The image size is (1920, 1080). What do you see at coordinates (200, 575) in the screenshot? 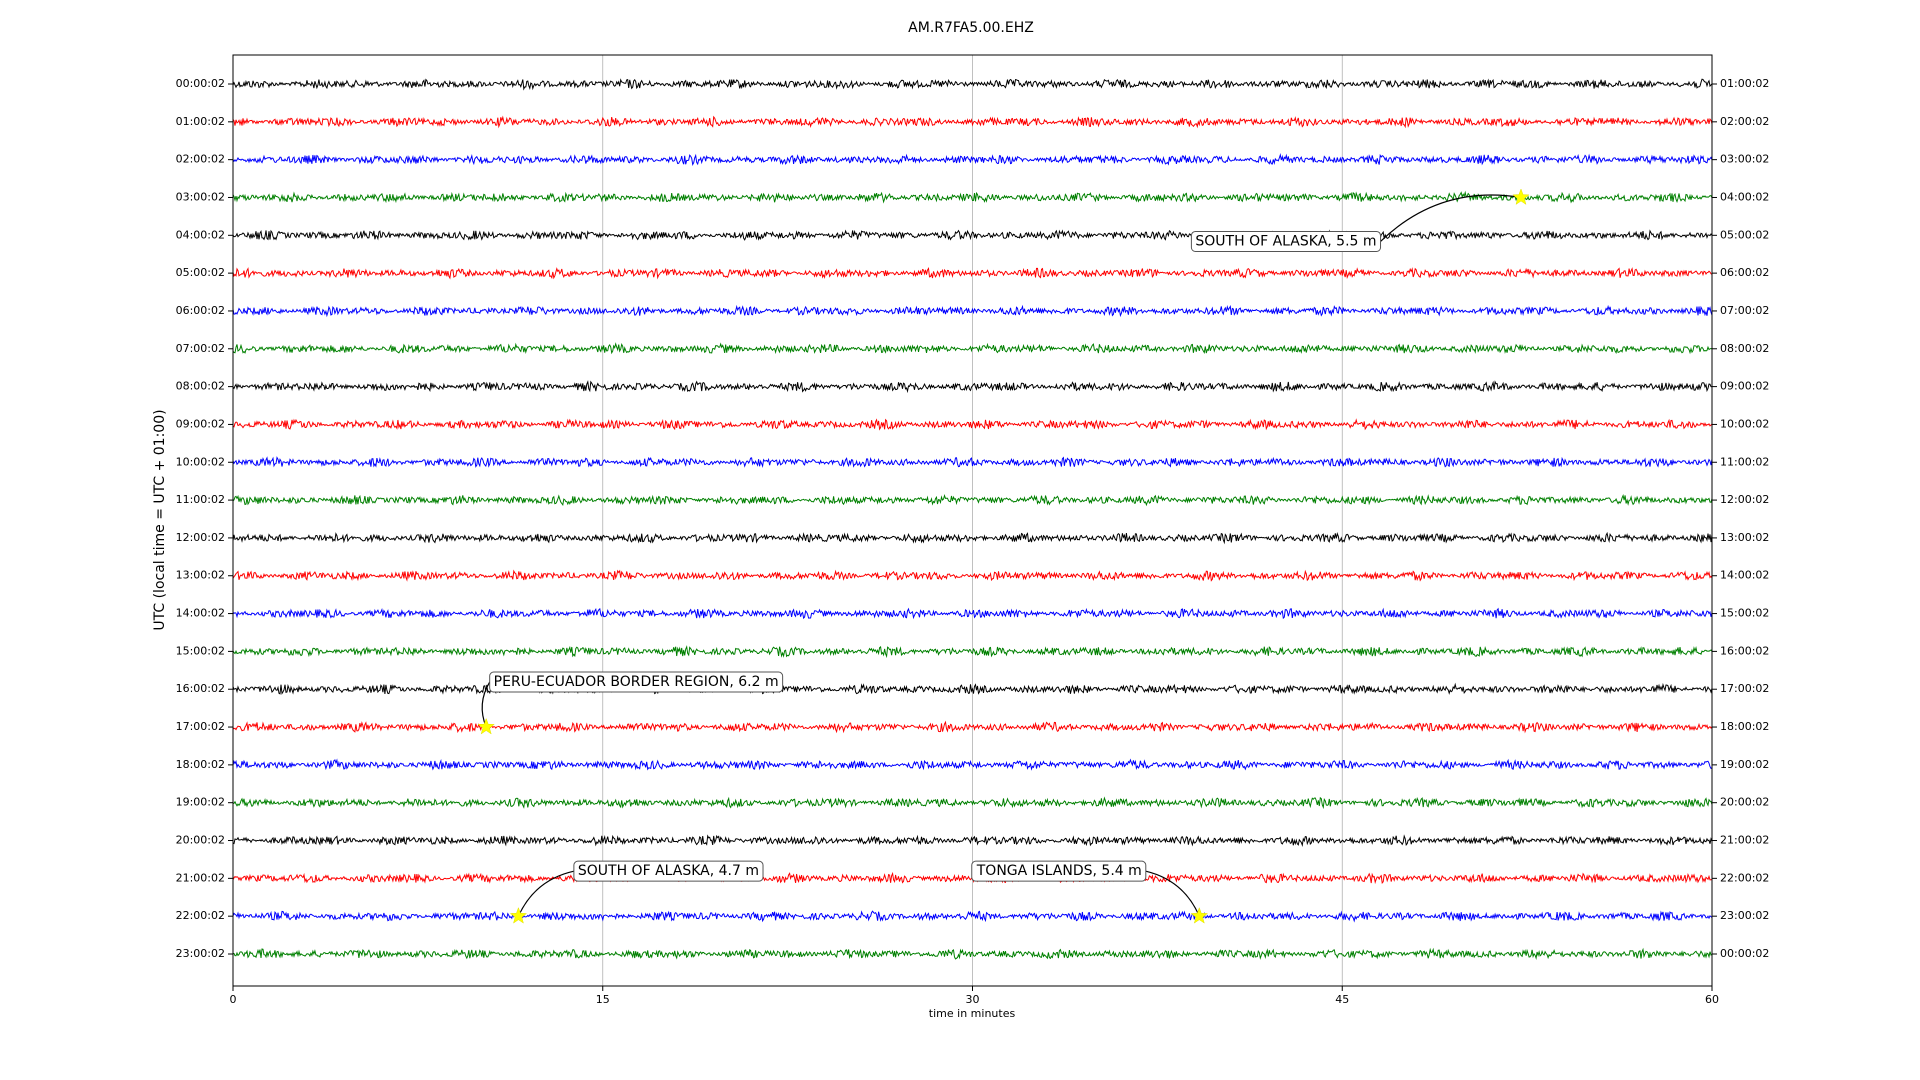
I see `y-tick-label: 13:00:02` at bounding box center [200, 575].